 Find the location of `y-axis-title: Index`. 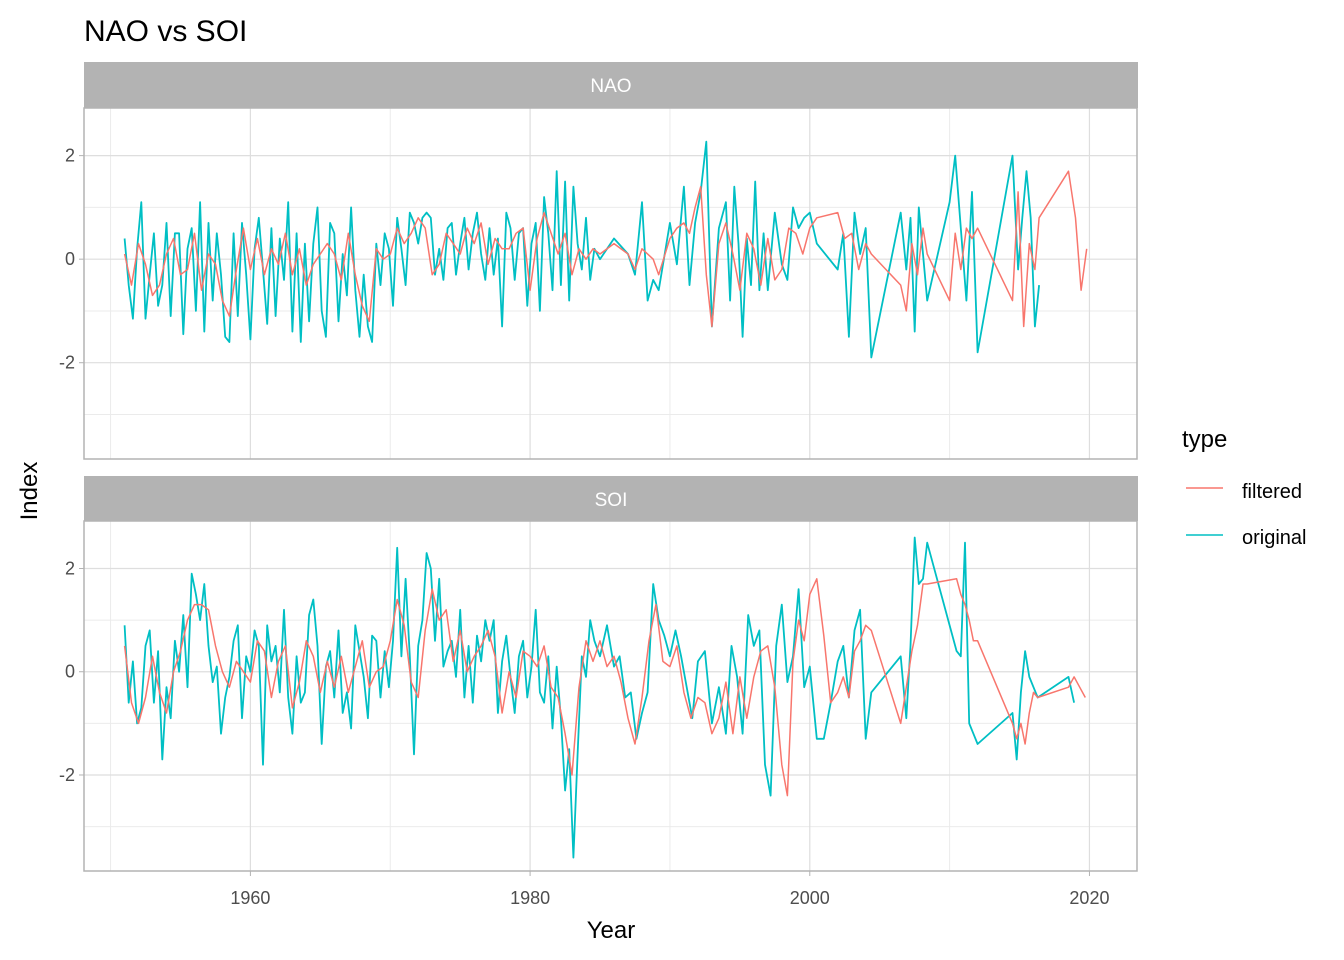

y-axis-title: Index is located at coordinates (29, 491).